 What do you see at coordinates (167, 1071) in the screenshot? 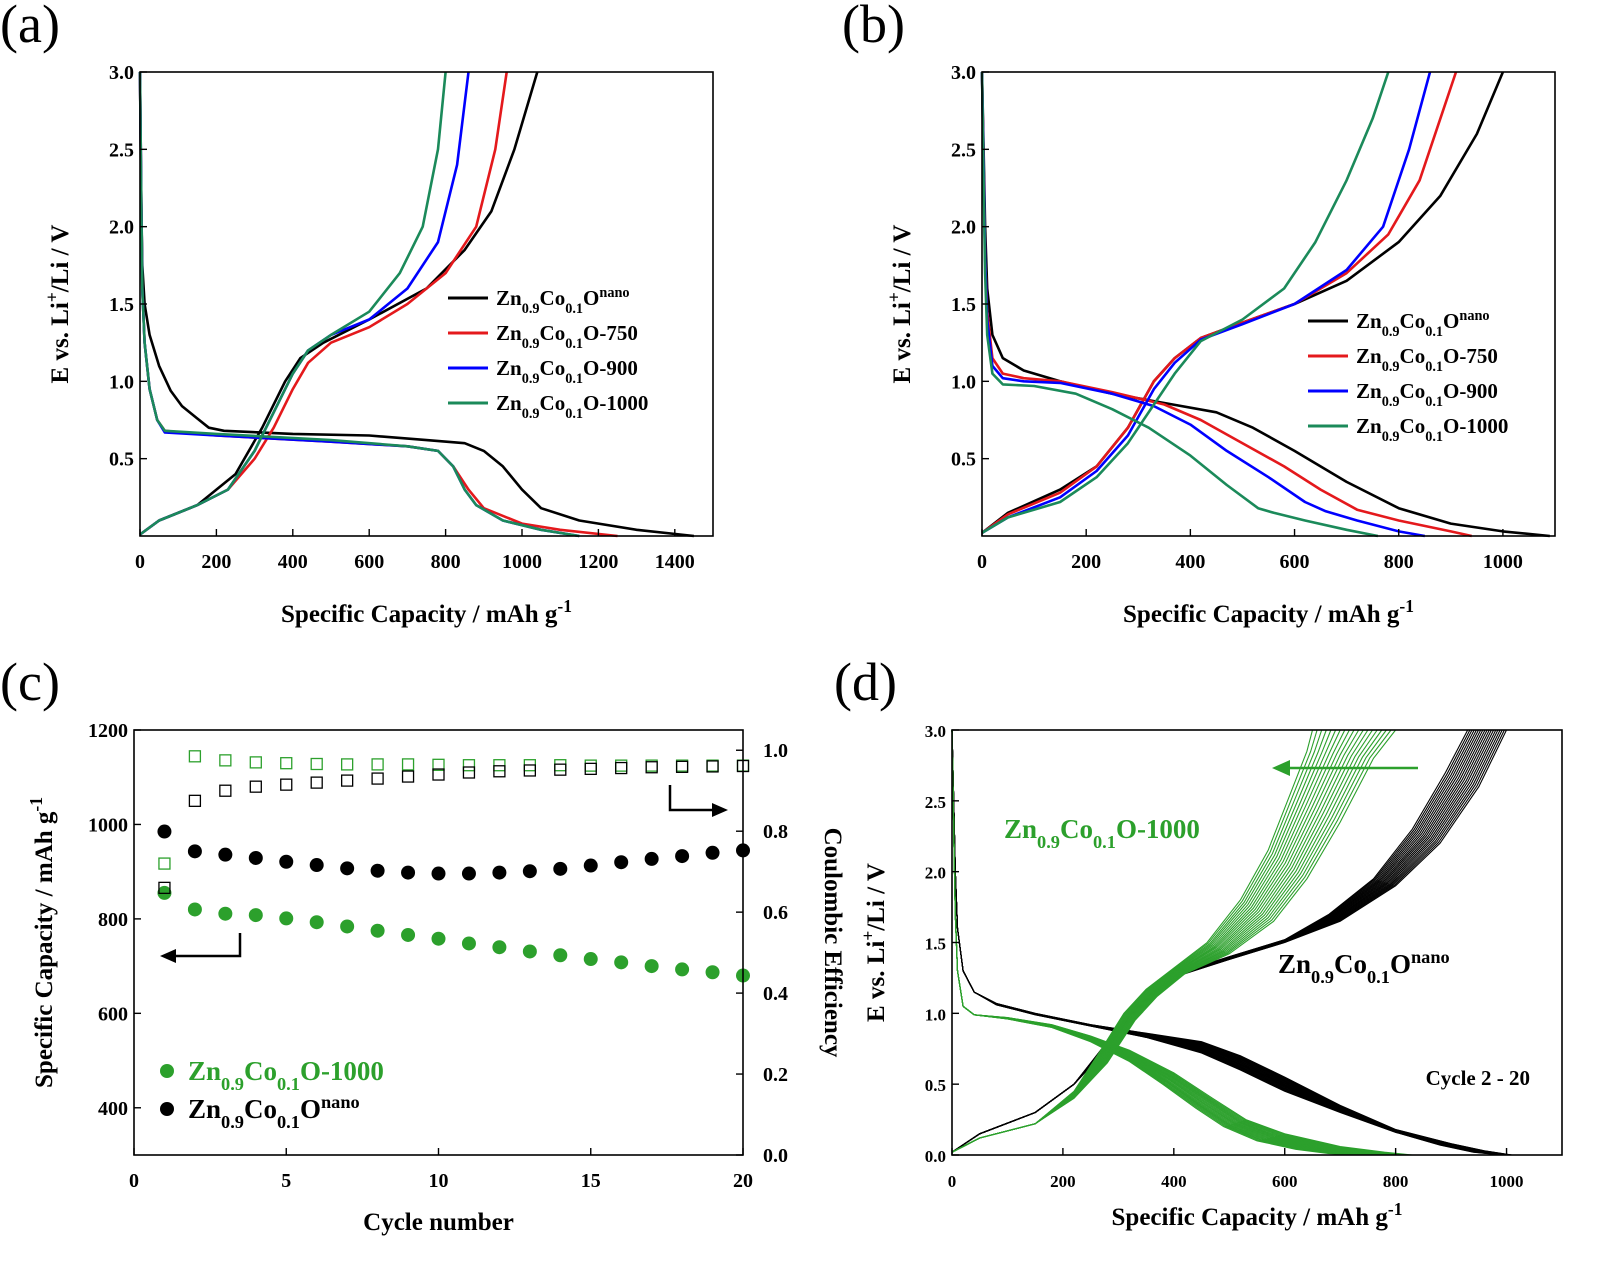
I see `legend-swatch` at bounding box center [167, 1071].